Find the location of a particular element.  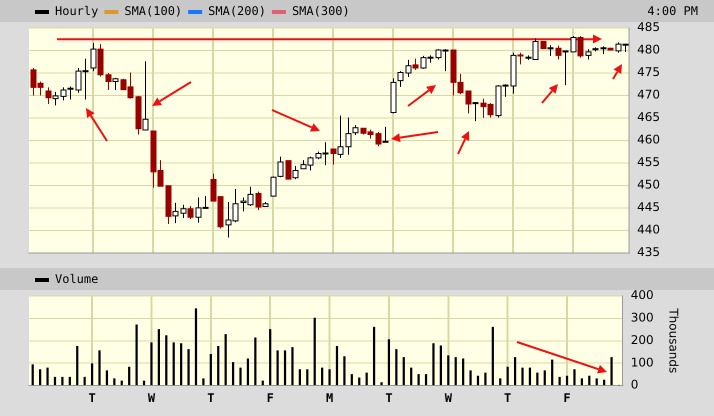

legend-label: Volume is located at coordinates (76, 279).